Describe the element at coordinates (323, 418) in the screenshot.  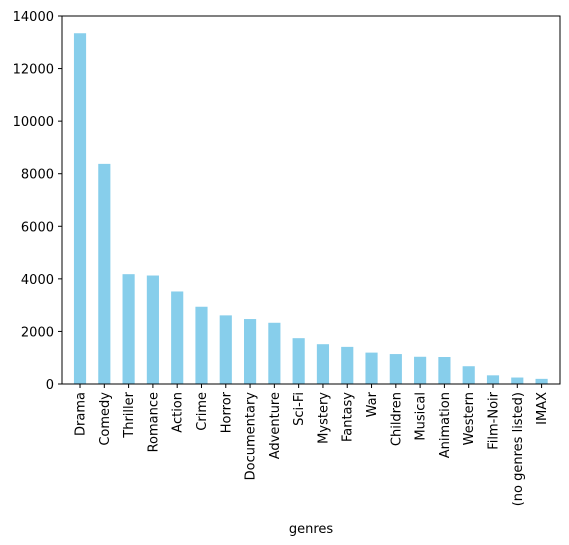
I see `x-tick-label: Mystery` at that location.